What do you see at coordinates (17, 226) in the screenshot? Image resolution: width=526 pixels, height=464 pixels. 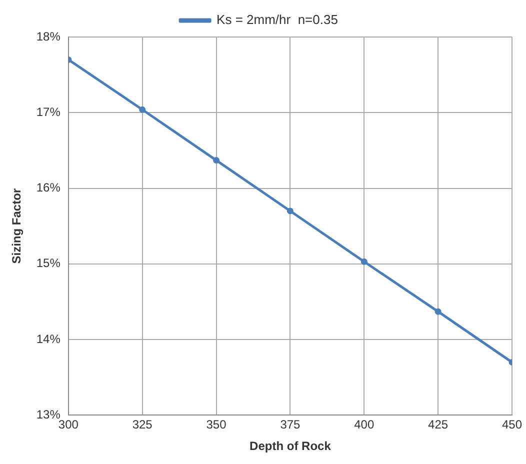 I see `y-axis-title: Sizing Factor` at bounding box center [17, 226].